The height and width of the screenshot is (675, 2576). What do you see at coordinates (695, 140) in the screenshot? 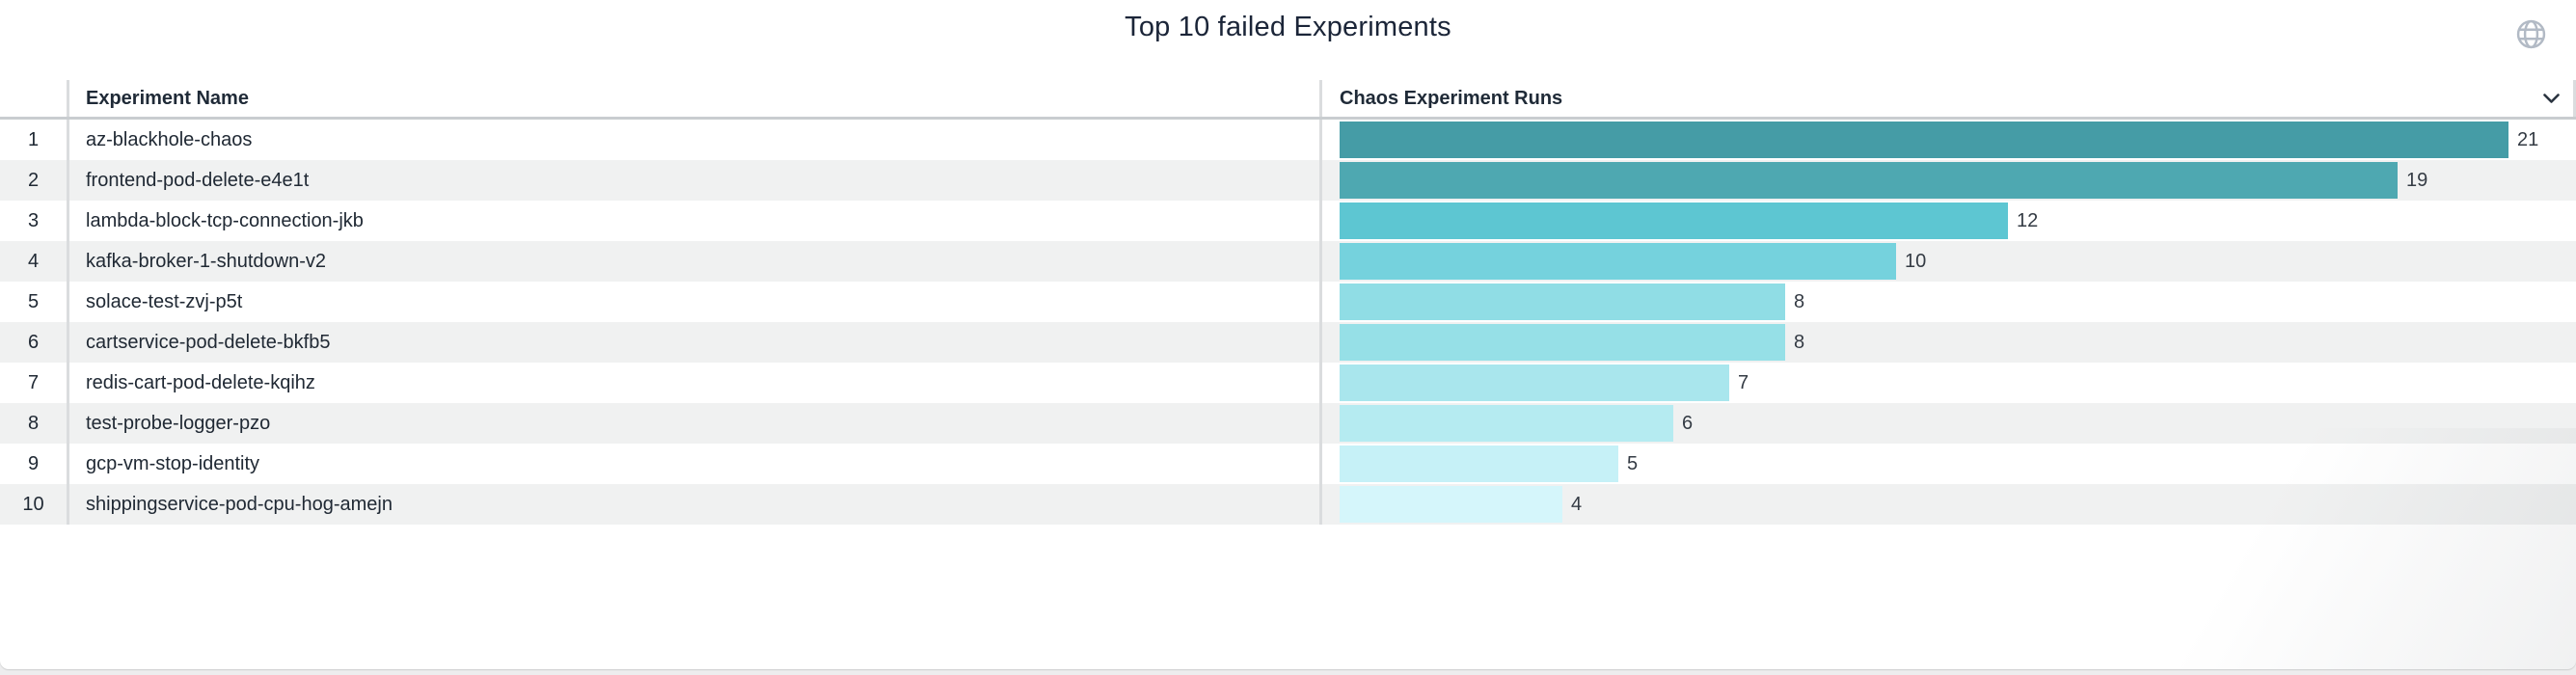
I see `experiment-name-cell: az-blackhole-chaos` at bounding box center [695, 140].